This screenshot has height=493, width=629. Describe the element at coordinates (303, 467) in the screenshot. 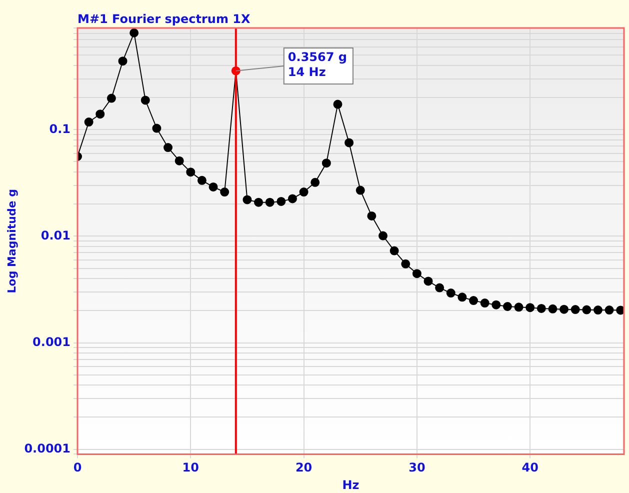

I see `x-tick-label: 20` at that location.